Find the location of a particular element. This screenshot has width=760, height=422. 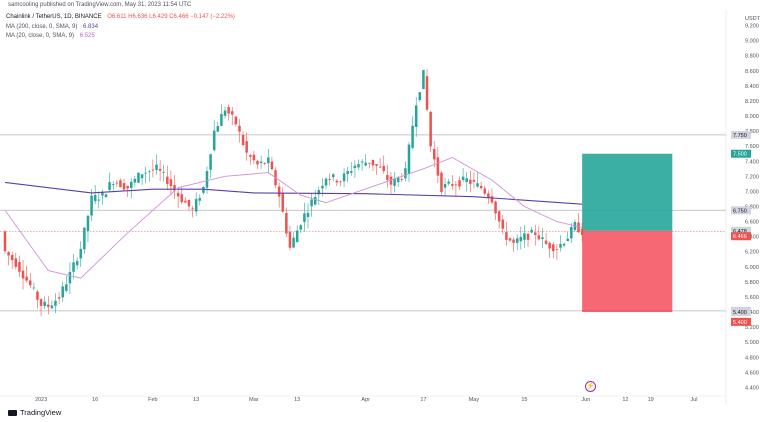

level-tag-label: 6.750 is located at coordinates (740, 211).